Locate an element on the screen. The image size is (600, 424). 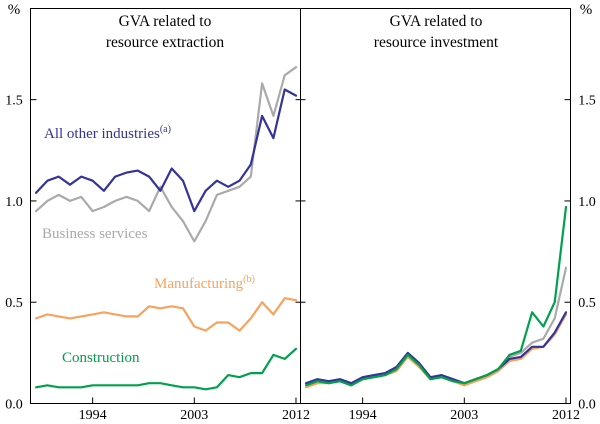
series-label-all-other-industries: All other industries(a) is located at coordinates (107, 133).